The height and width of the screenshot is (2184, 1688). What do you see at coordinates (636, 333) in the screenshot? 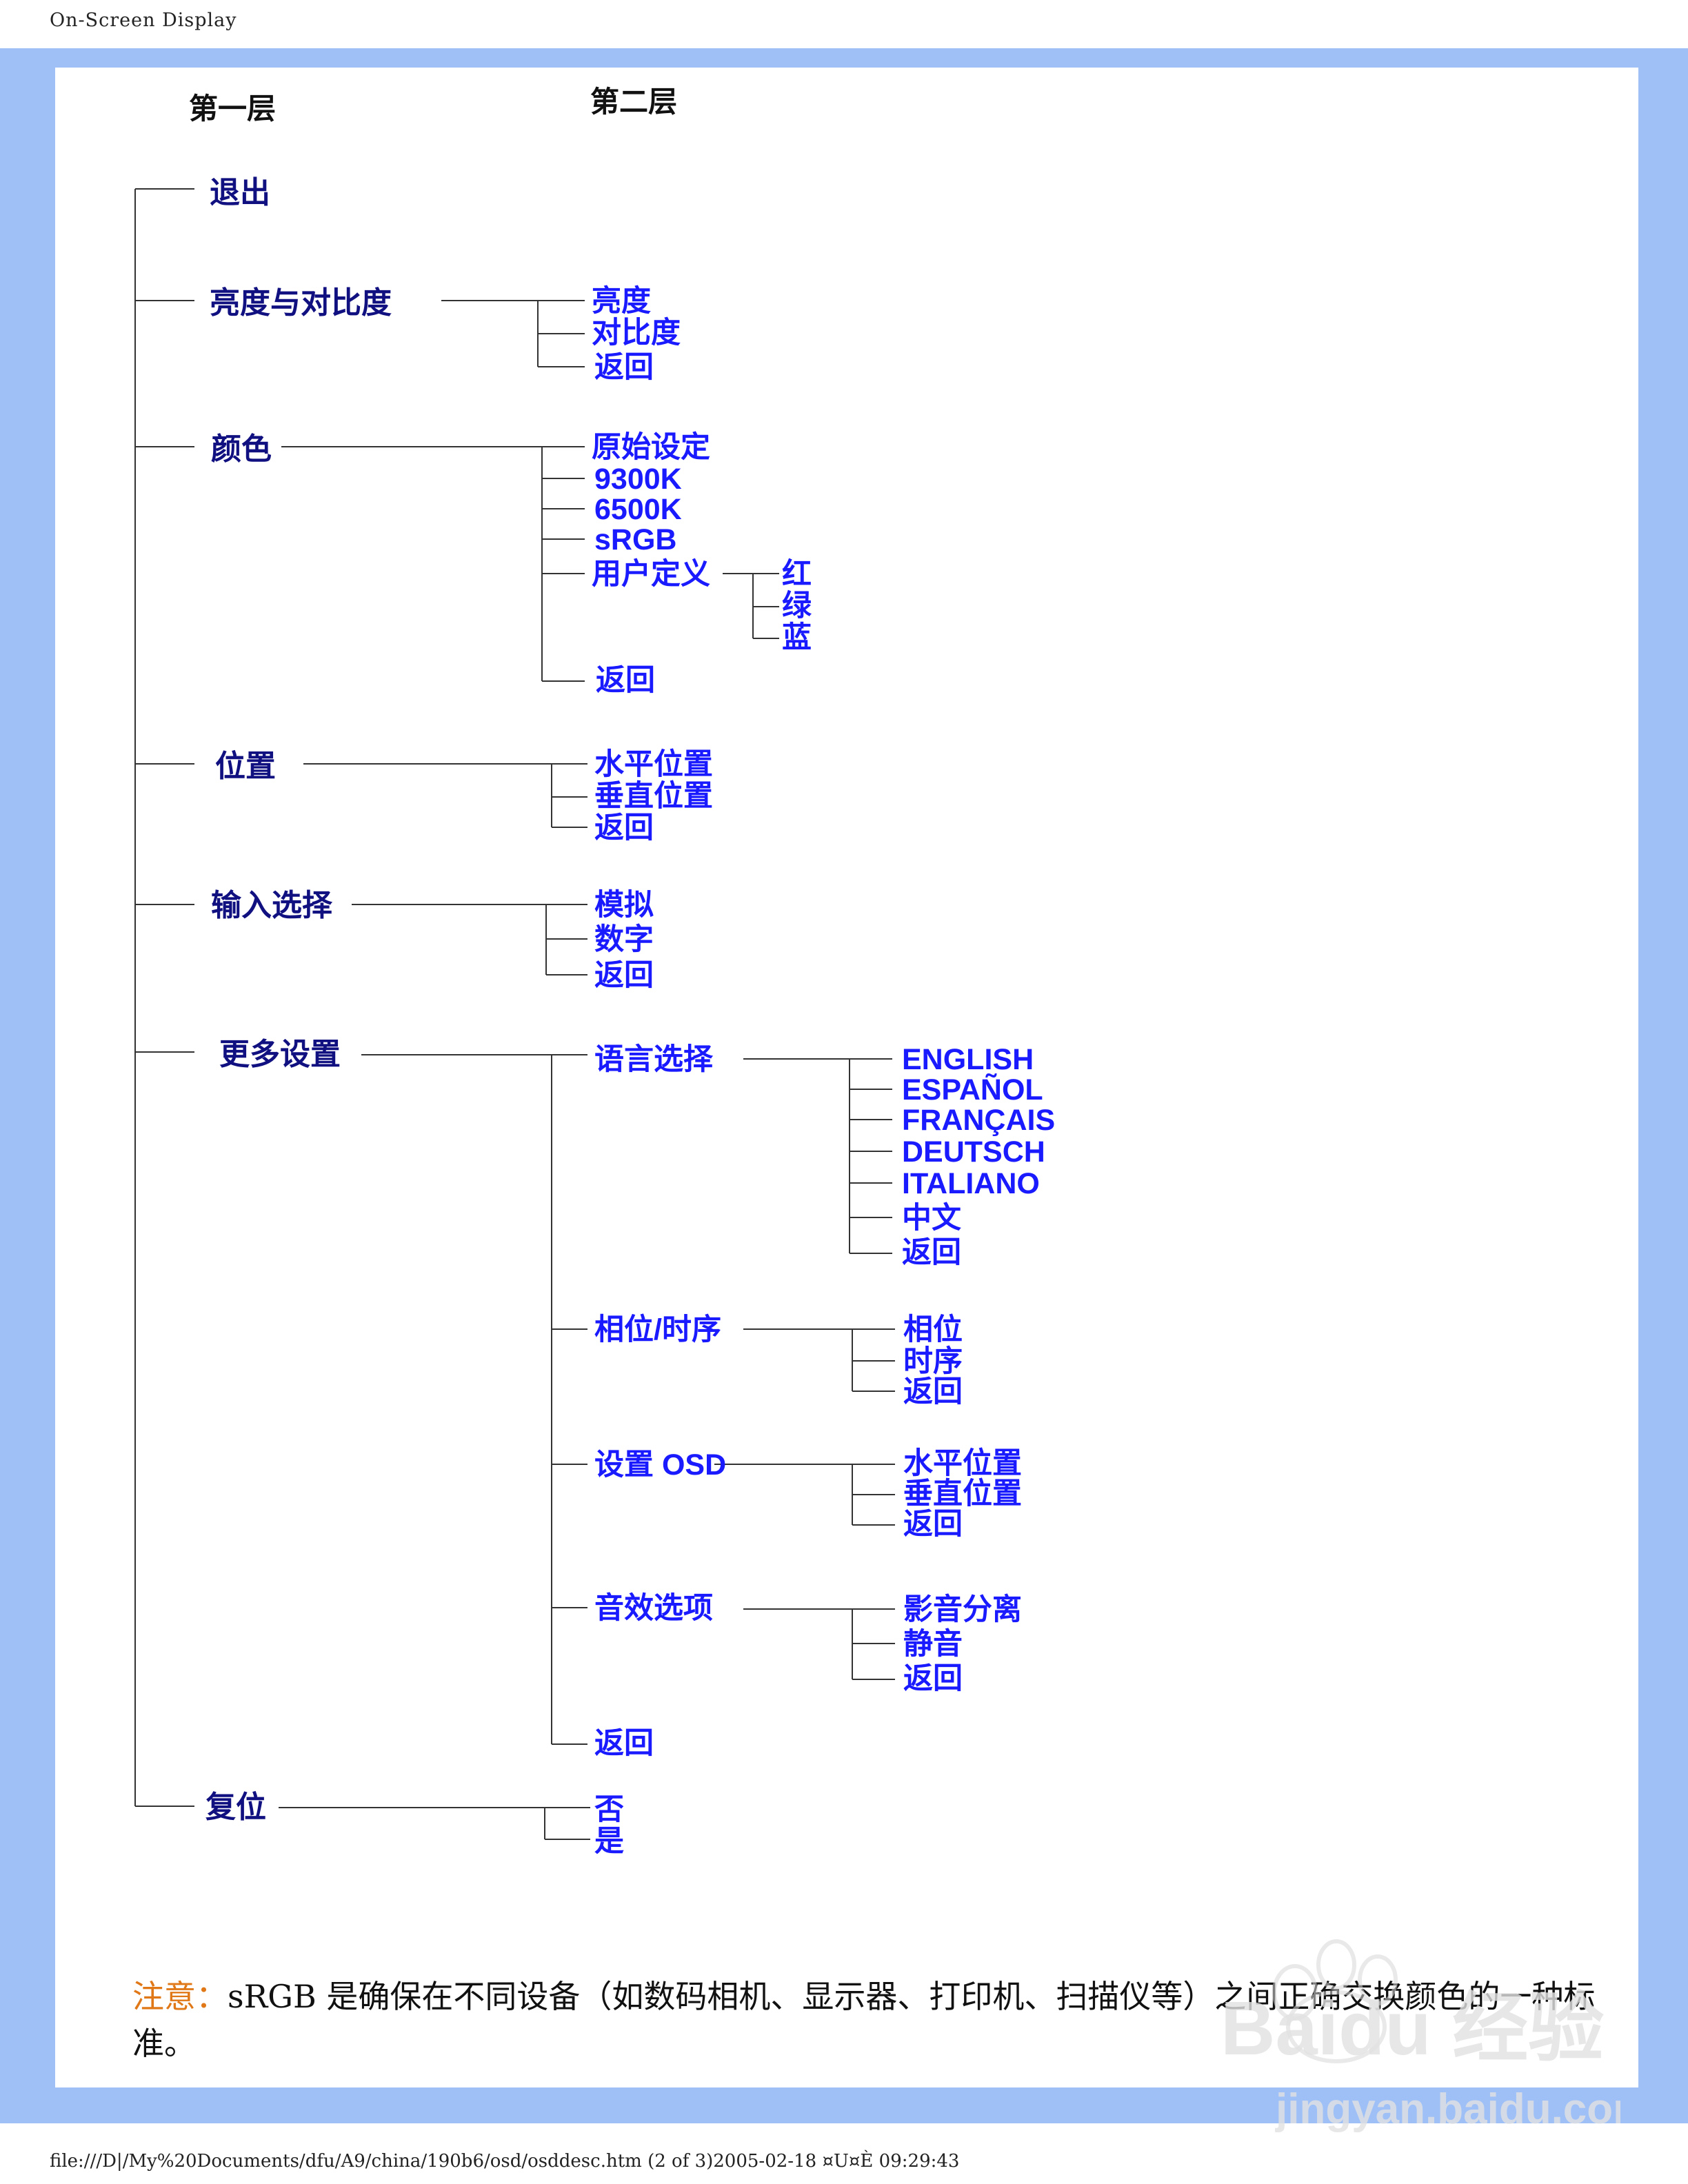
I see `submenu-item: 对比度` at bounding box center [636, 333].